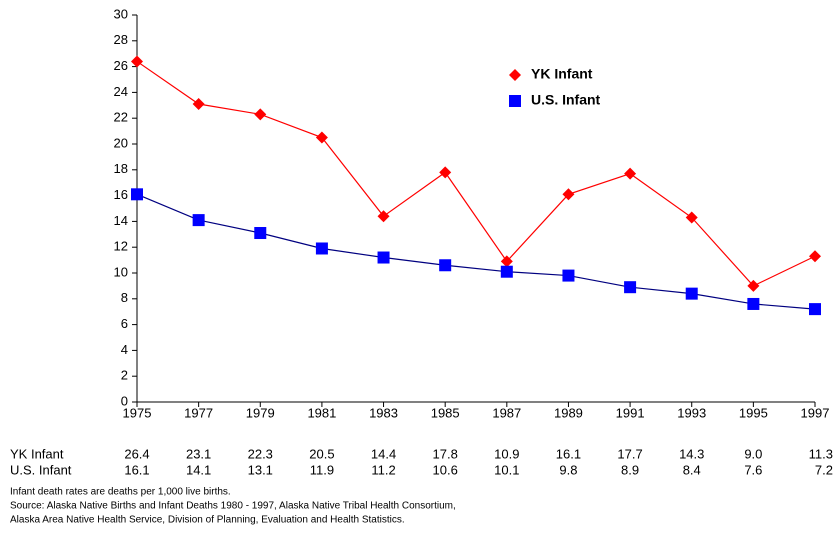 This screenshot has width=833, height=555. I want to click on table-value: 14.4, so click(383, 453).